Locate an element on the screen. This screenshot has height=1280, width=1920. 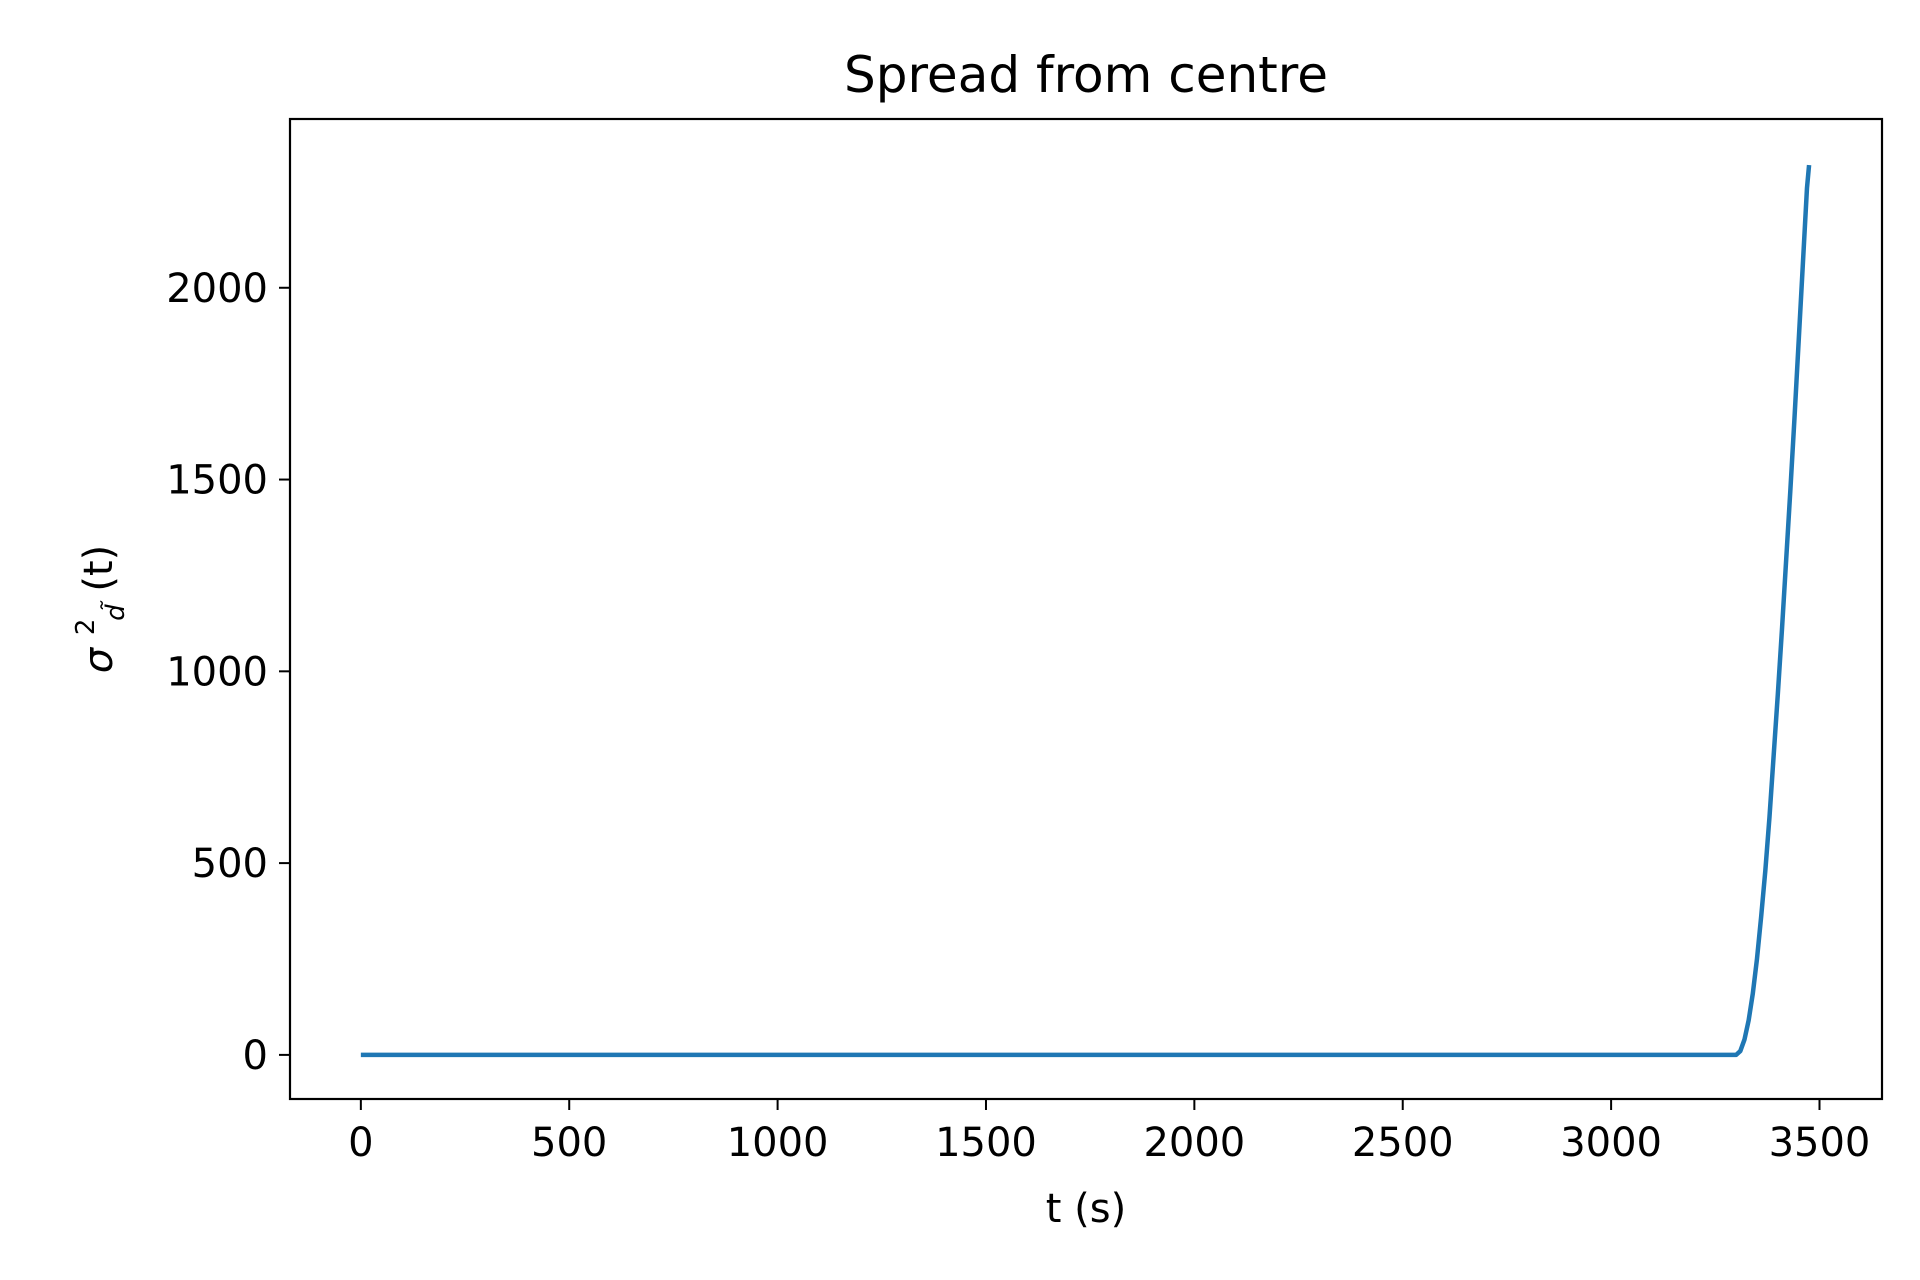
y-tick-label-3: 1500 is located at coordinates (217, 481).